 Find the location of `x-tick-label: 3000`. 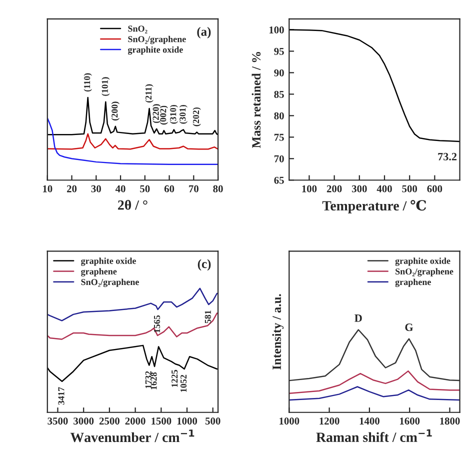

x-tick-label: 3000 is located at coordinates (84, 421).